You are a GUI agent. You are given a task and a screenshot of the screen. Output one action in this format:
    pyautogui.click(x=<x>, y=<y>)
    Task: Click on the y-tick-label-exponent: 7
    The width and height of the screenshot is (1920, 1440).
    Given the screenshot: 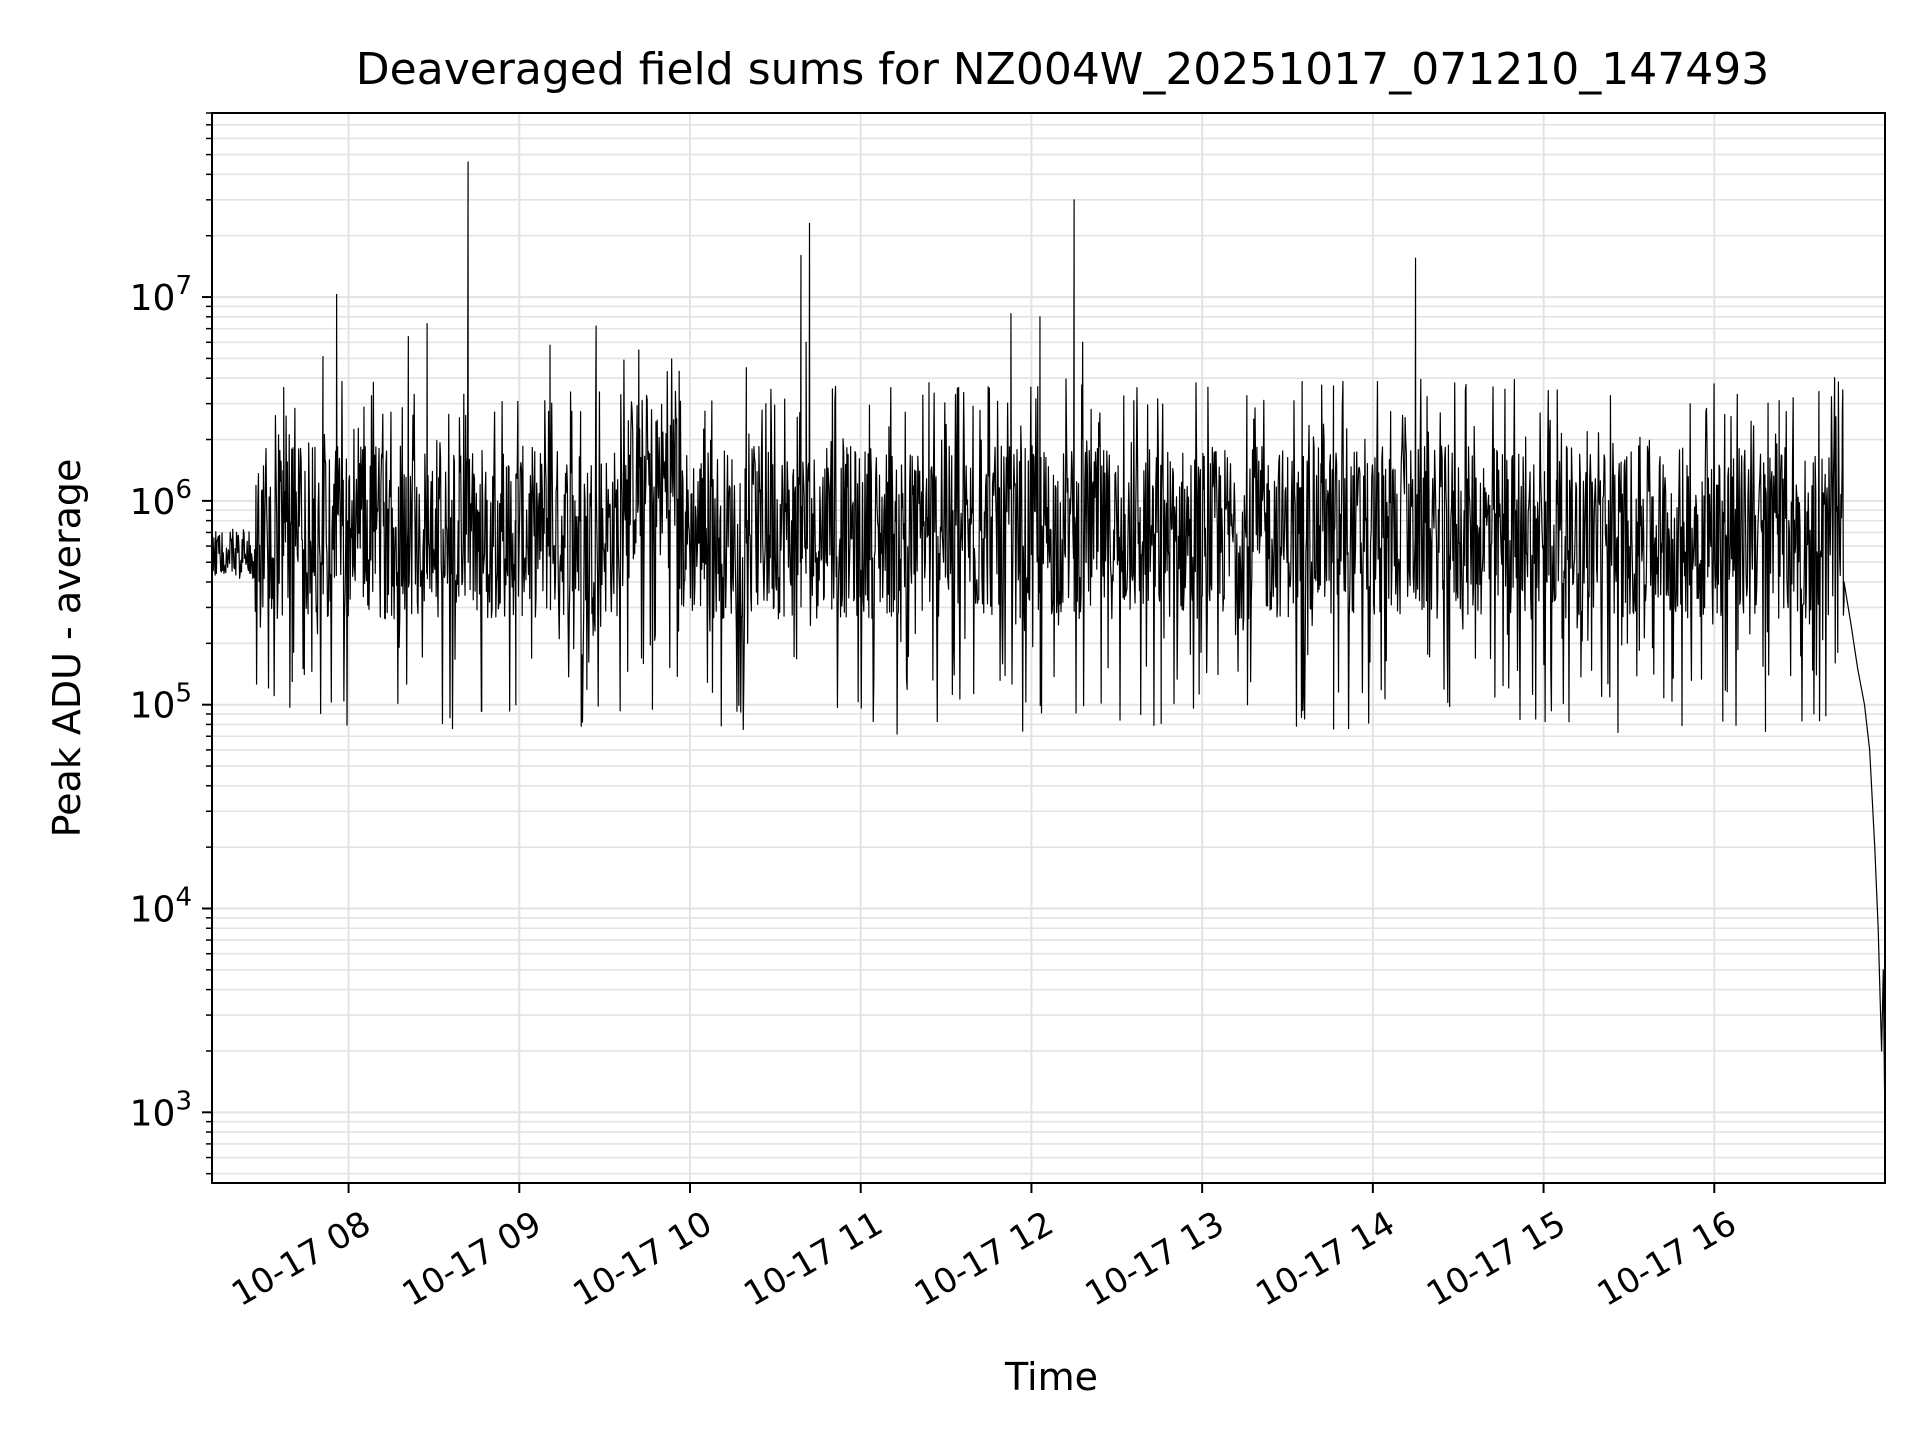 What is the action you would take?
    pyautogui.click(x=183, y=286)
    